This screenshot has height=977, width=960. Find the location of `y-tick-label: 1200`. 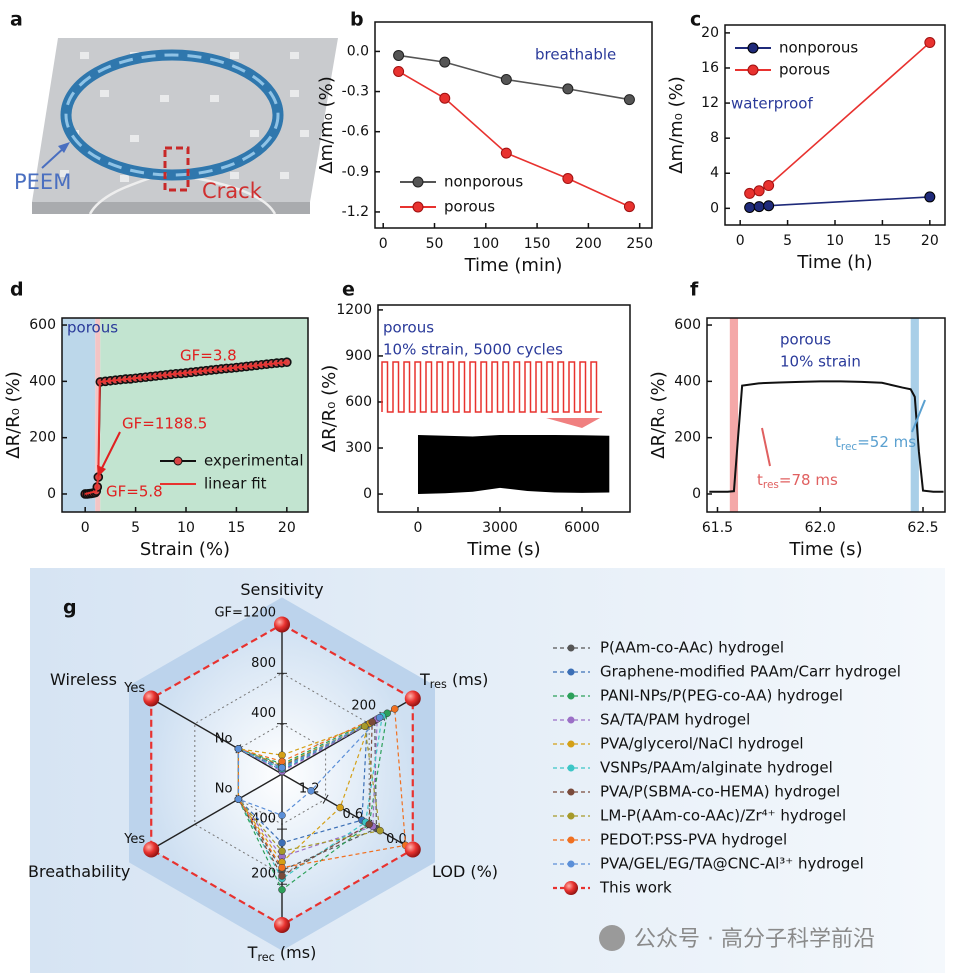

y-tick-label: 1200 is located at coordinates (354, 310).